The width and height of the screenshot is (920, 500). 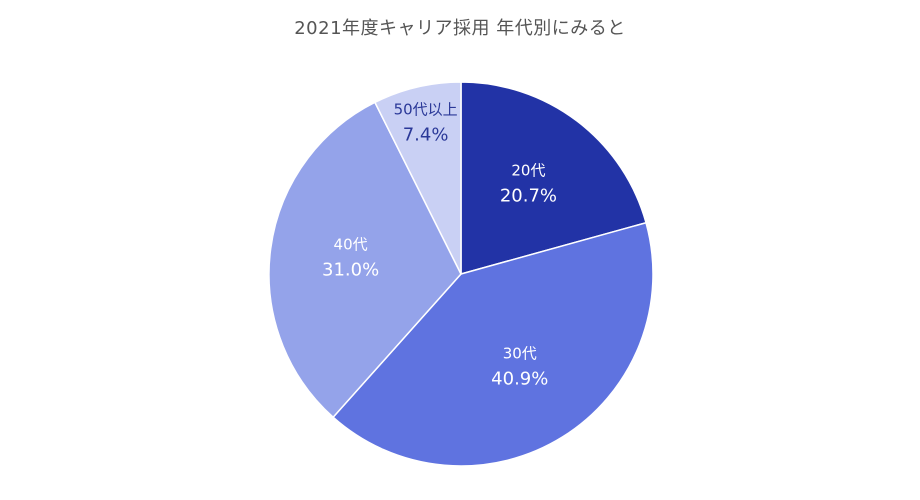 I want to click on slice-value-label-0: 20.7%, so click(x=528, y=195).